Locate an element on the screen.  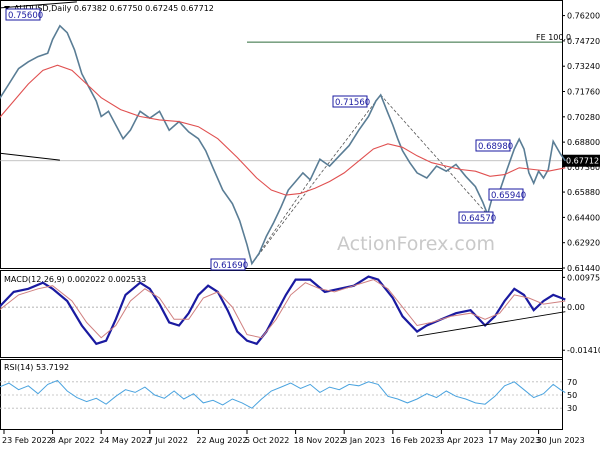
price-annotation-label: 0.75600 is located at coordinates (25, 16).